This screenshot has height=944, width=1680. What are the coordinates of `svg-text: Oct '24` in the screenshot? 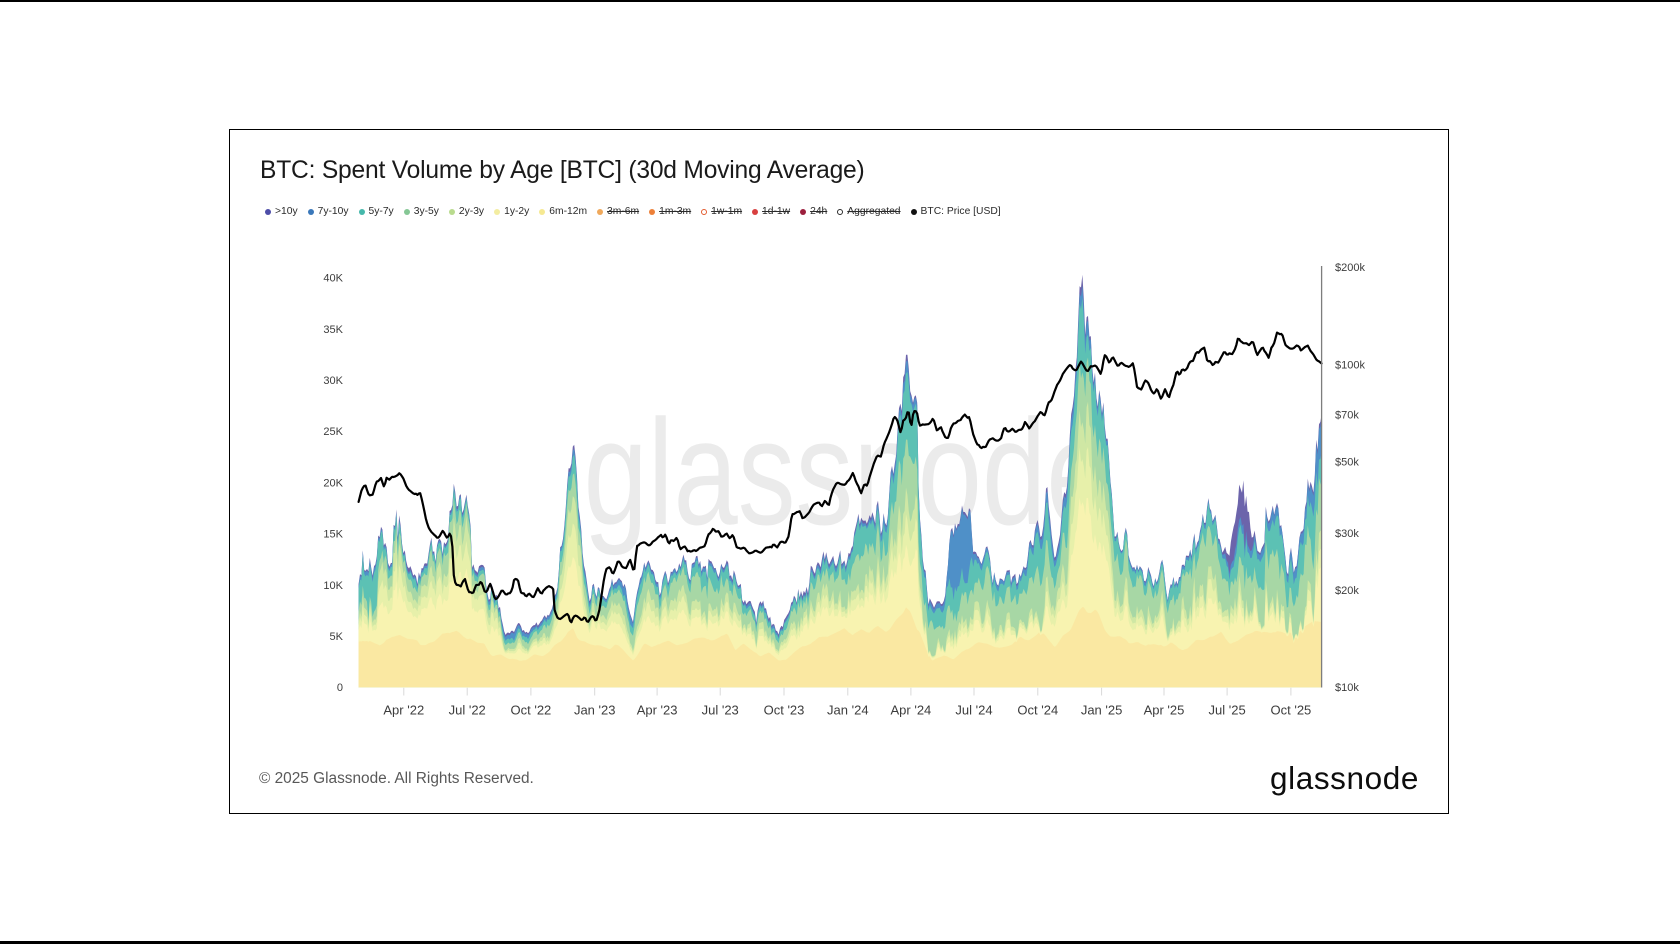 It's located at (1037, 710).